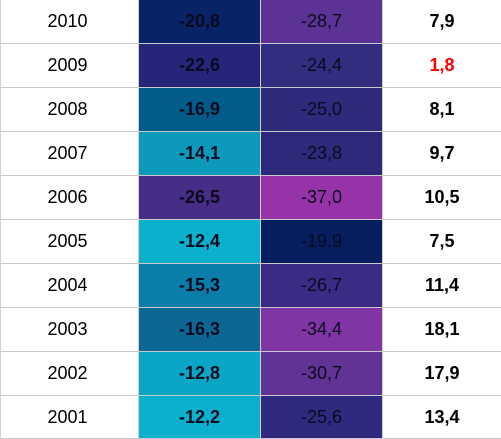 The width and height of the screenshot is (501, 439). What do you see at coordinates (200, 285) in the screenshot?
I see `value-a-cell: -15,3` at bounding box center [200, 285].